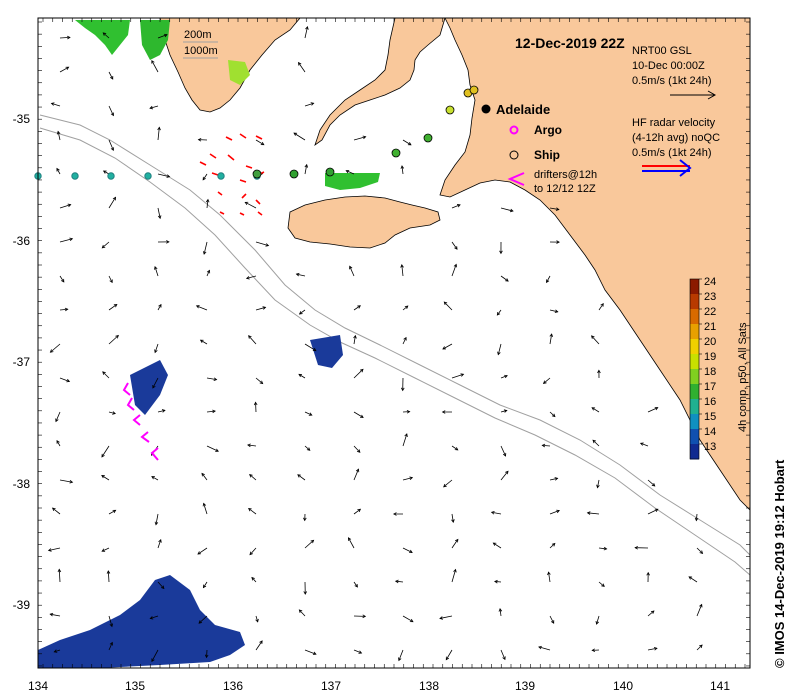  I want to click on drifters, so click(140, 421).